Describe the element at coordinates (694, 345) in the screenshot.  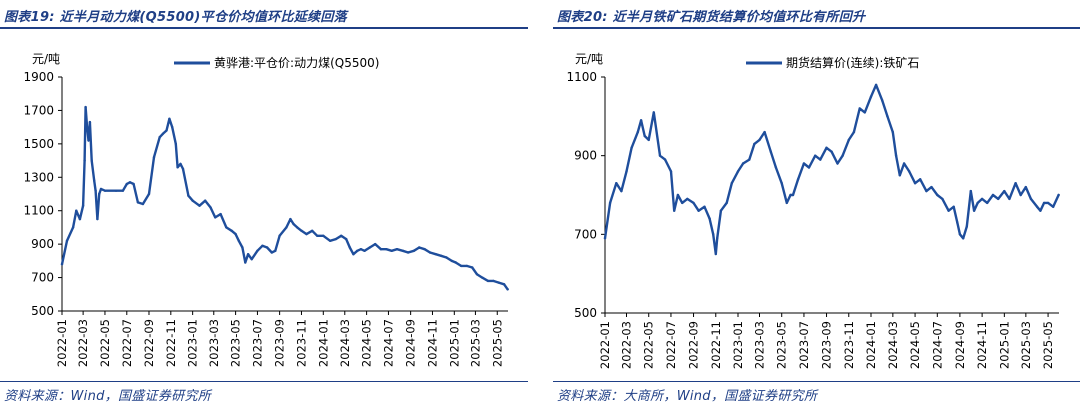
I see `x-tick-label: 2022-09` at that location.